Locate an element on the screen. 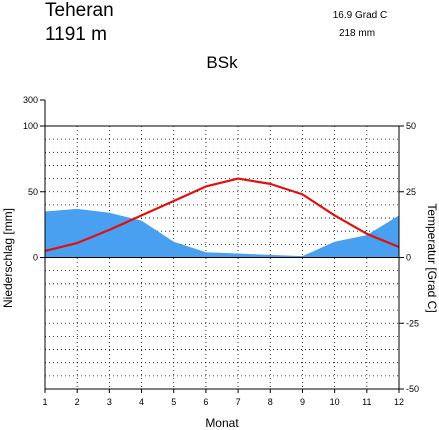 The height and width of the screenshot is (430, 439). left-axis-label: Niederschlag [mm] is located at coordinates (8, 258).